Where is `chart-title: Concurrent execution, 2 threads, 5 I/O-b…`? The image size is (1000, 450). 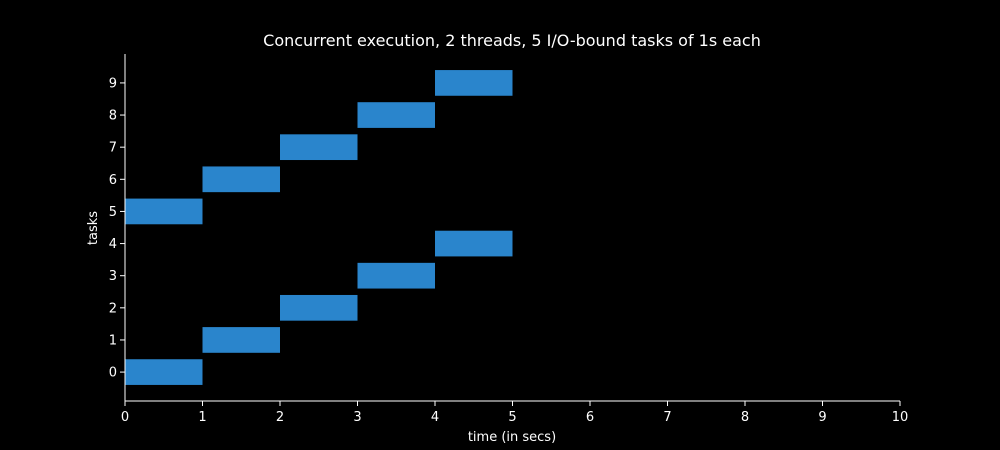 chart-title: Concurrent execution, 2 threads, 5 I/O-b… is located at coordinates (512, 40).